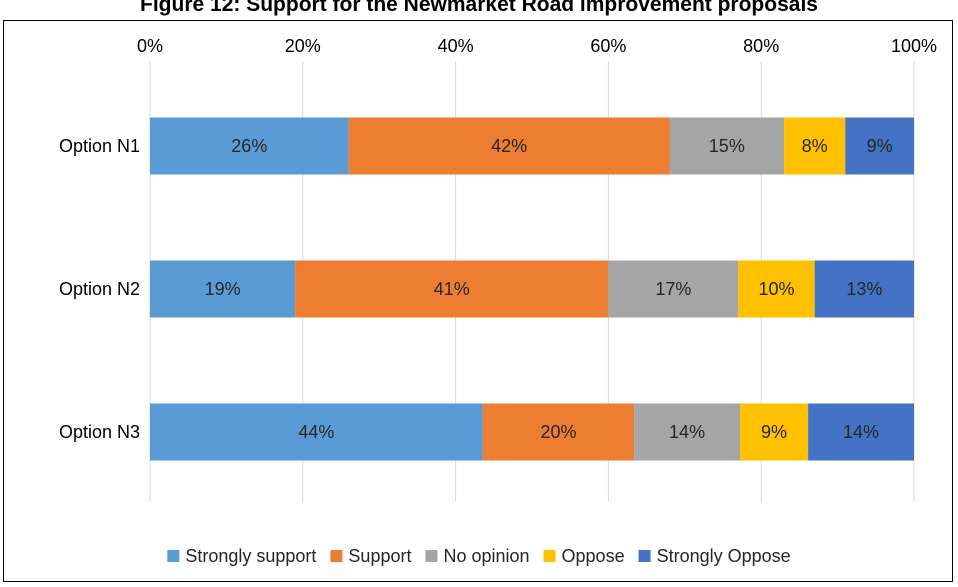  I want to click on x-tick-label: 40%, so click(456, 46).